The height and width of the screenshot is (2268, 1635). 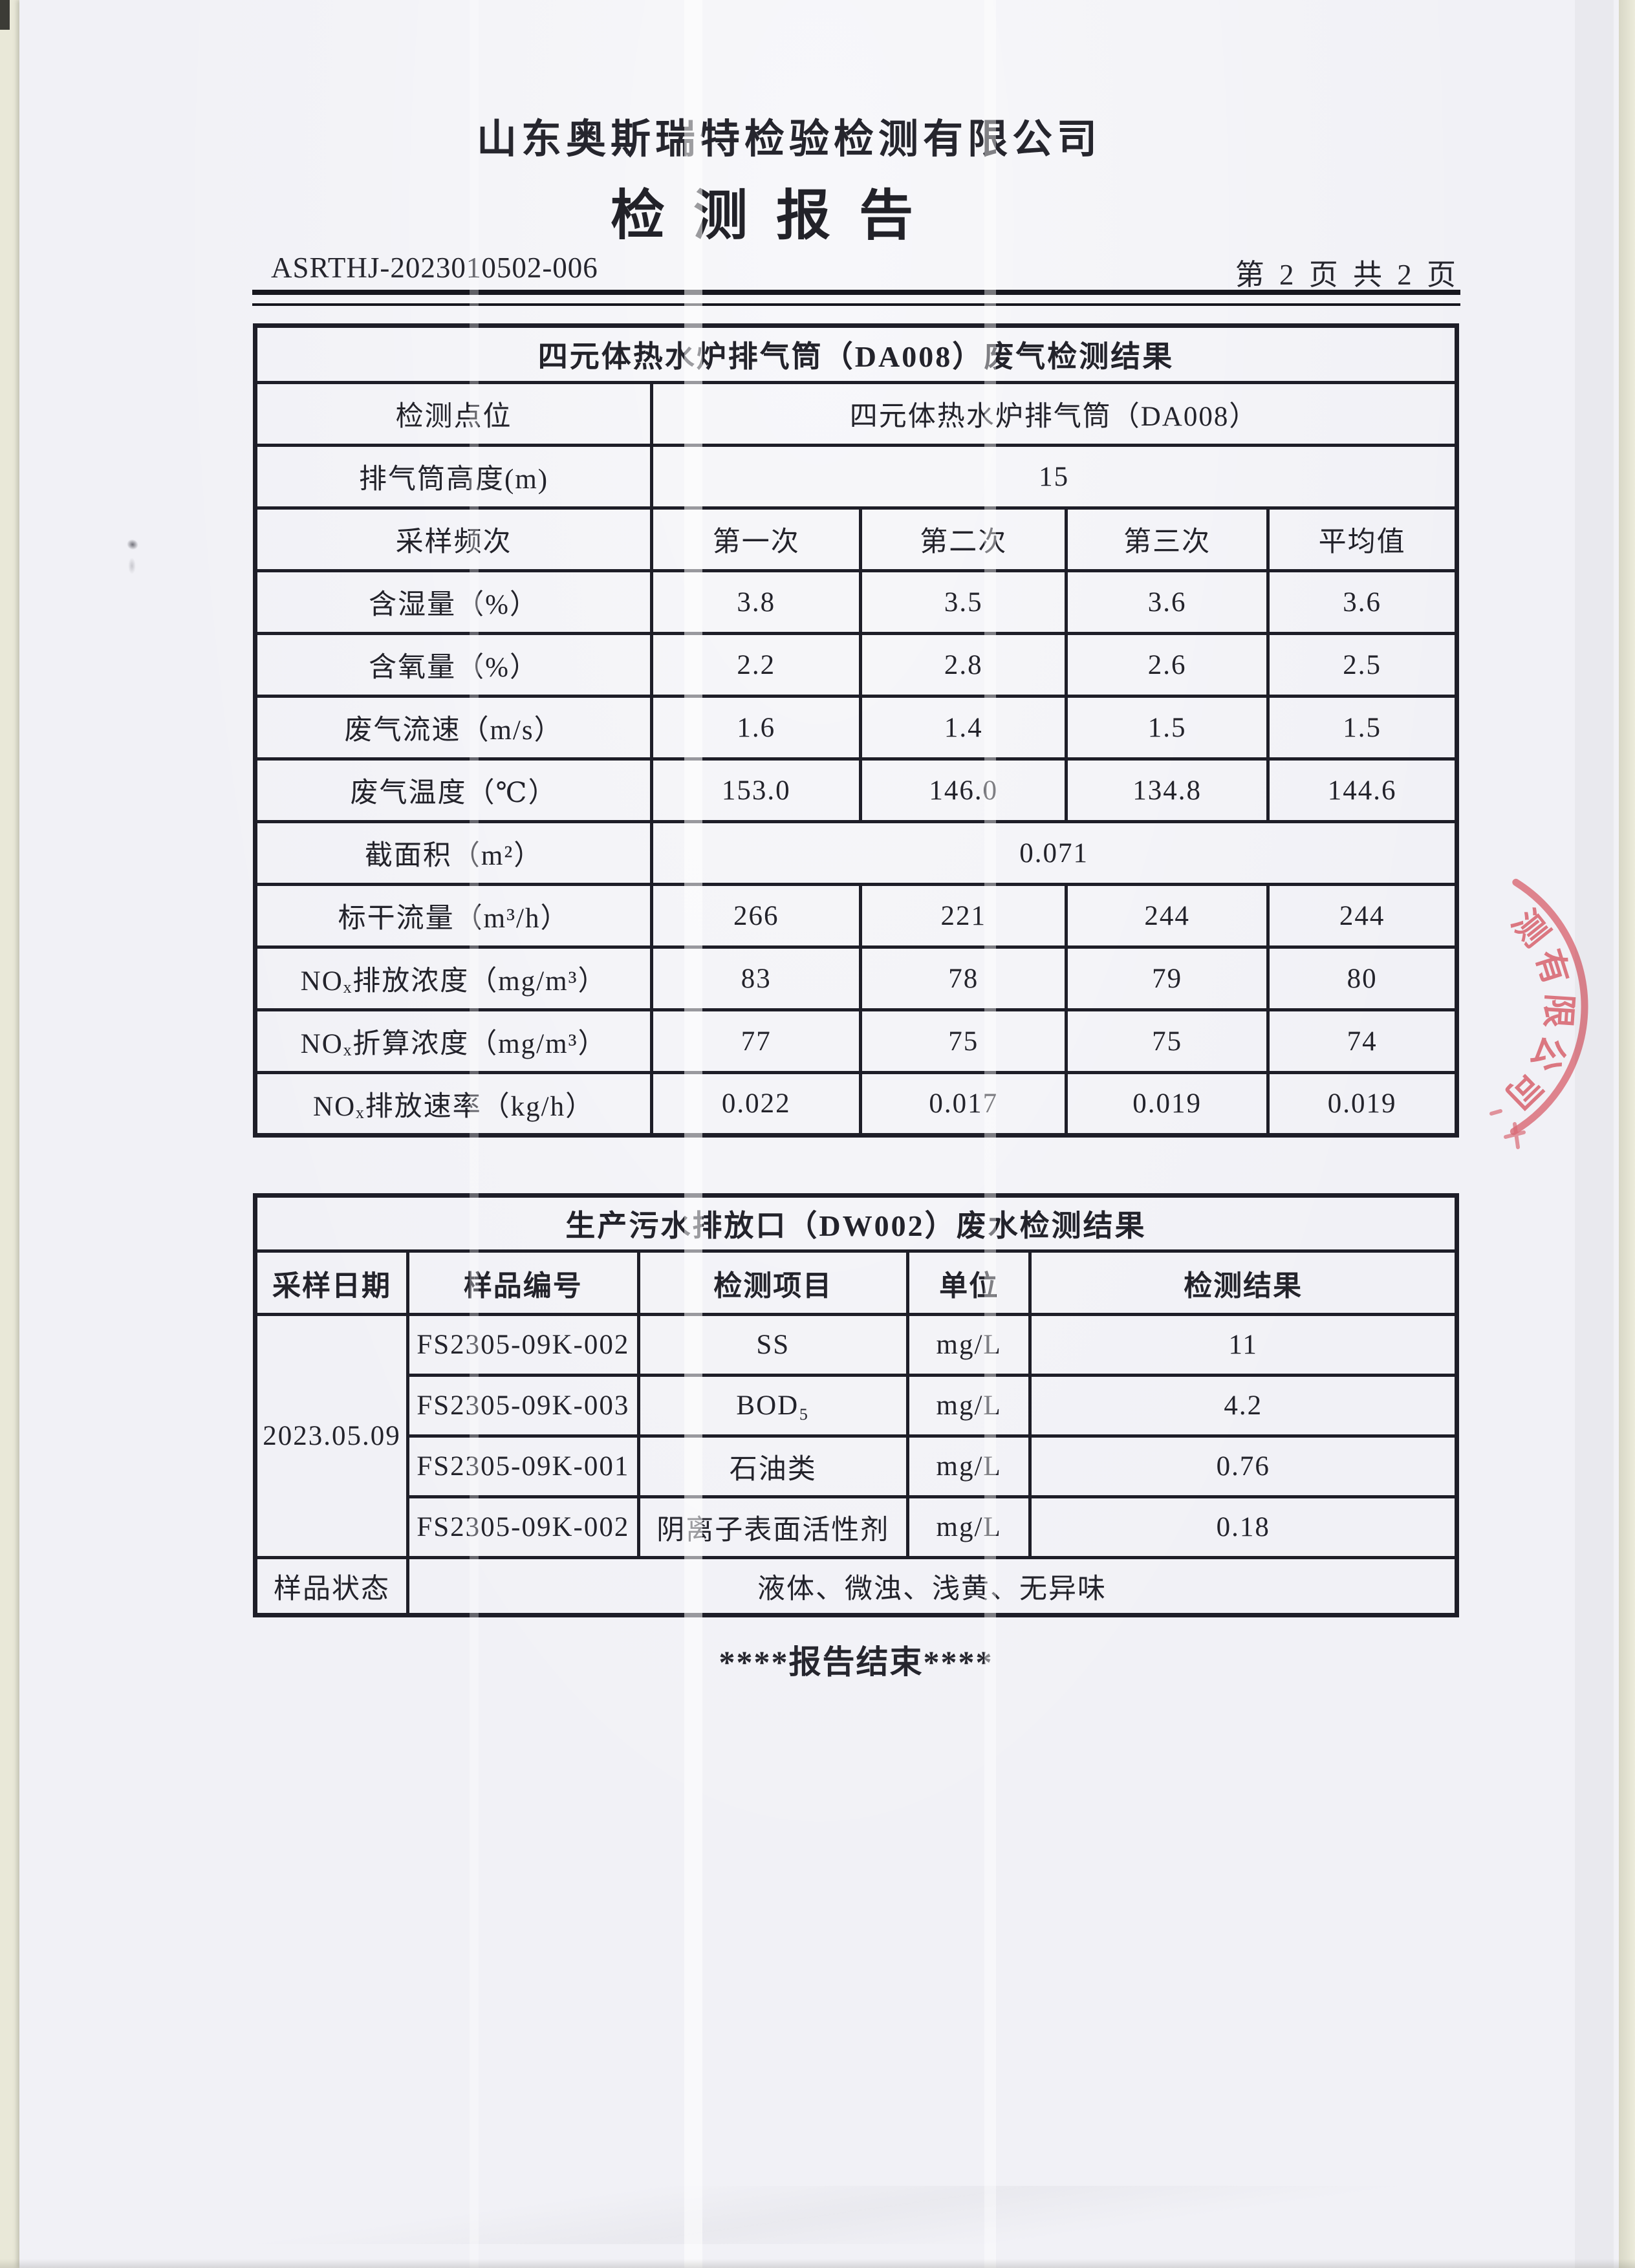 I want to click on value-cell: 1.5, so click(x=1362, y=728).